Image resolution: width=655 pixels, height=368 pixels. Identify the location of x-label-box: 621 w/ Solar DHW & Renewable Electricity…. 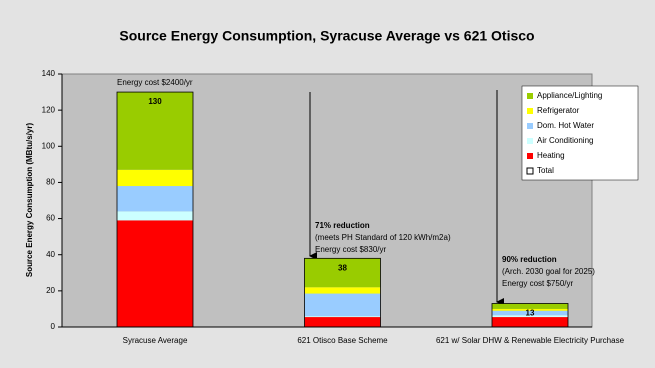
(530, 340).